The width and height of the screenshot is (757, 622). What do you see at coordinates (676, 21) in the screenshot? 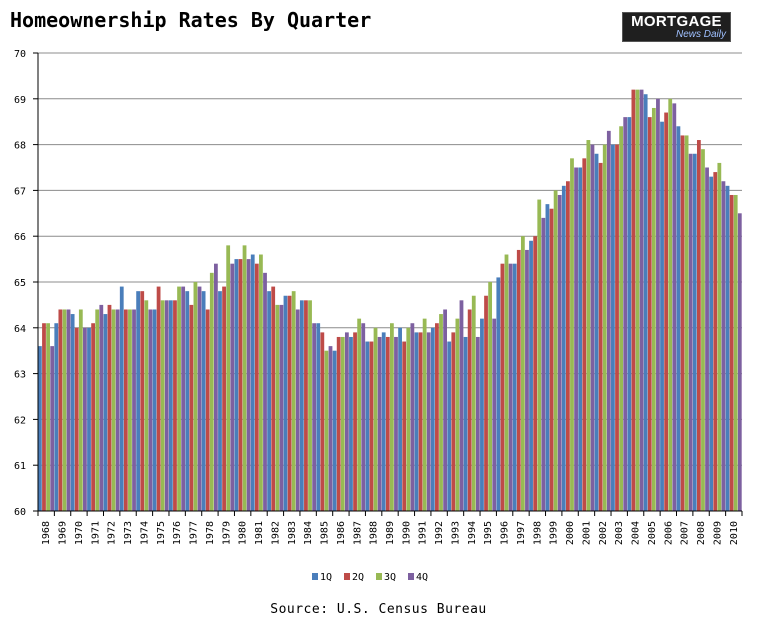
I see `logo-line-1: MORTGAGE` at bounding box center [676, 21].